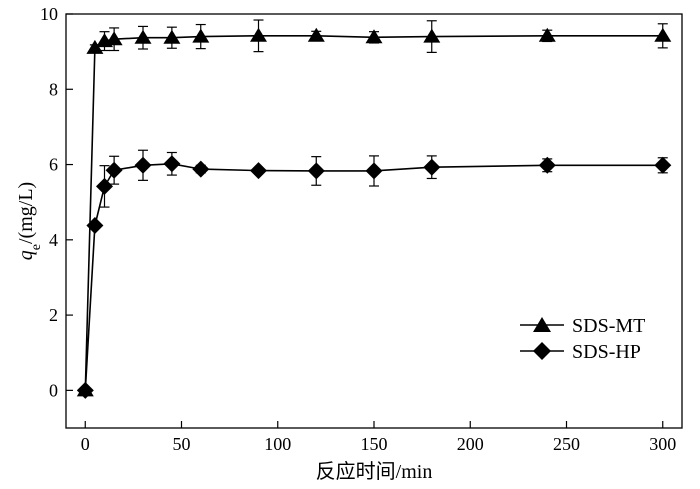 Image resolution: width=700 pixels, height=489 pixels. I want to click on y-tick-label: 10, so click(49, 14).